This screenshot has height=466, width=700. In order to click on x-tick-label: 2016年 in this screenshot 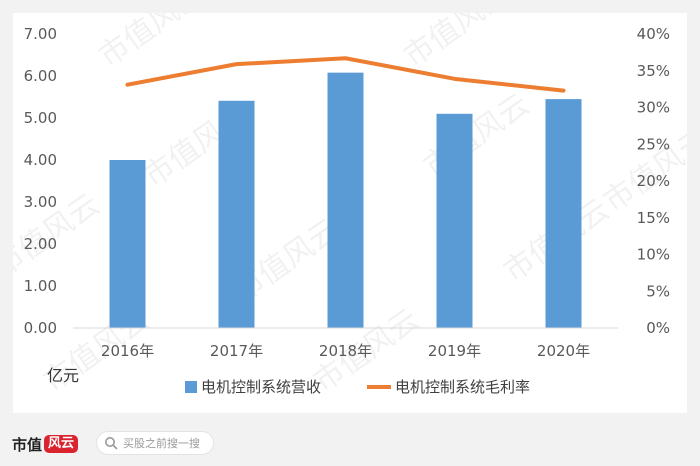, I will do `click(127, 351)`.